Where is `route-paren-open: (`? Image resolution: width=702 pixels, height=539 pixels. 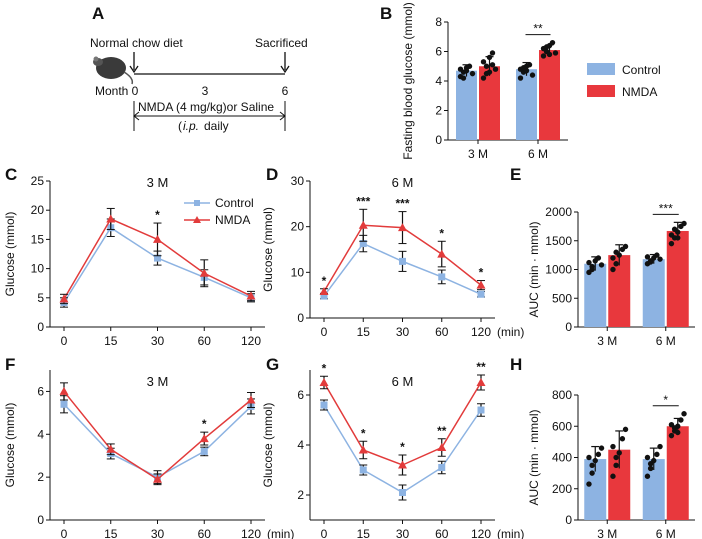 route-paren-open: ( is located at coordinates (180, 126).